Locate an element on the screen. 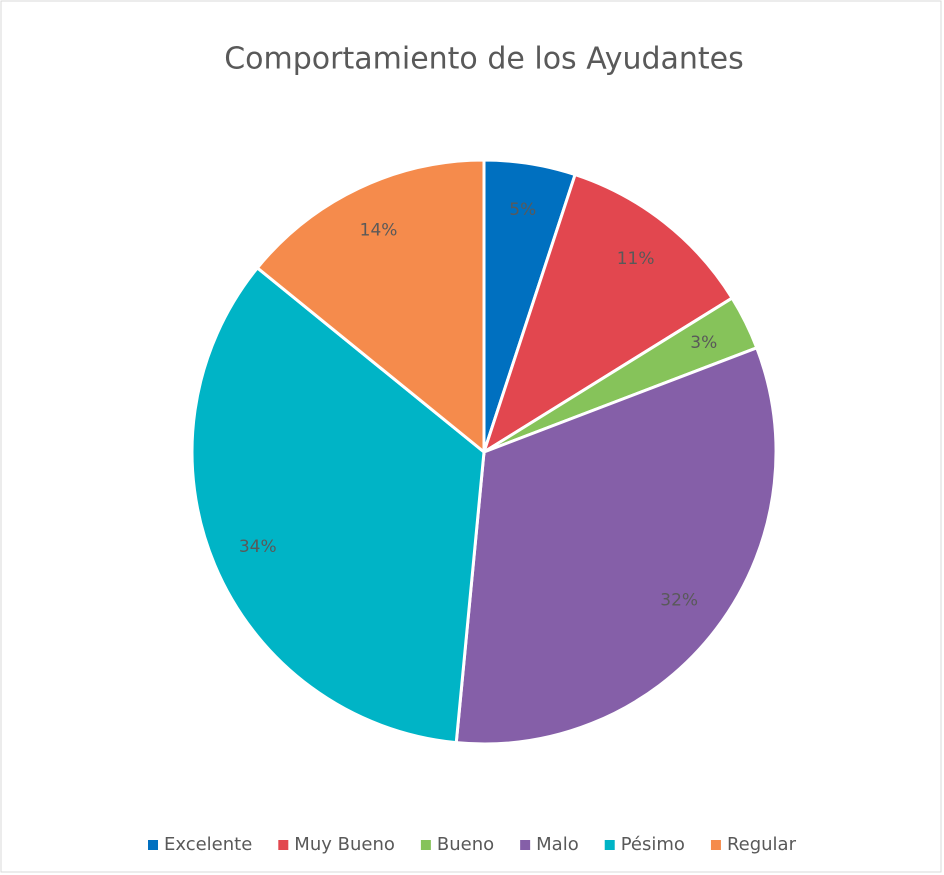 The width and height of the screenshot is (944, 875). data-label: 3% is located at coordinates (703, 343).